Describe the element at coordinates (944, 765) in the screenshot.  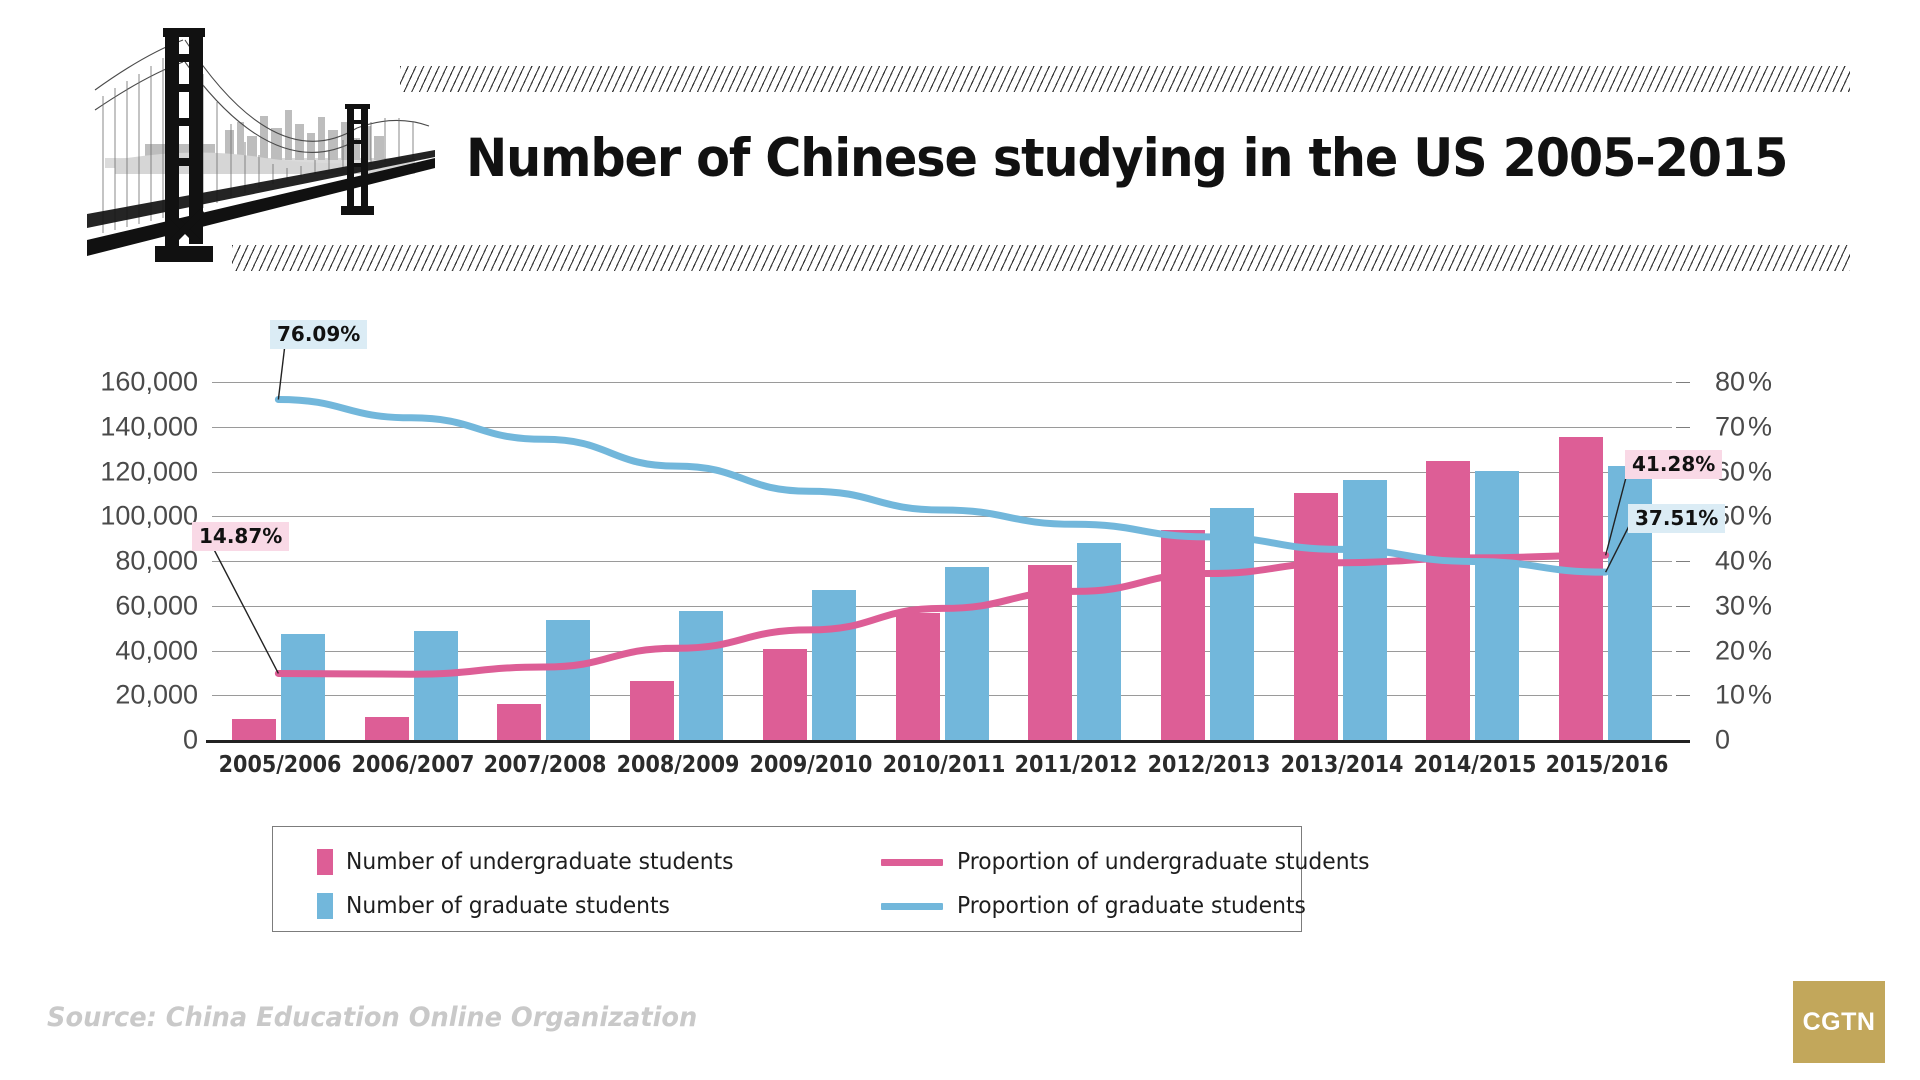
I see `x-axis-label: 2010/2011` at that location.